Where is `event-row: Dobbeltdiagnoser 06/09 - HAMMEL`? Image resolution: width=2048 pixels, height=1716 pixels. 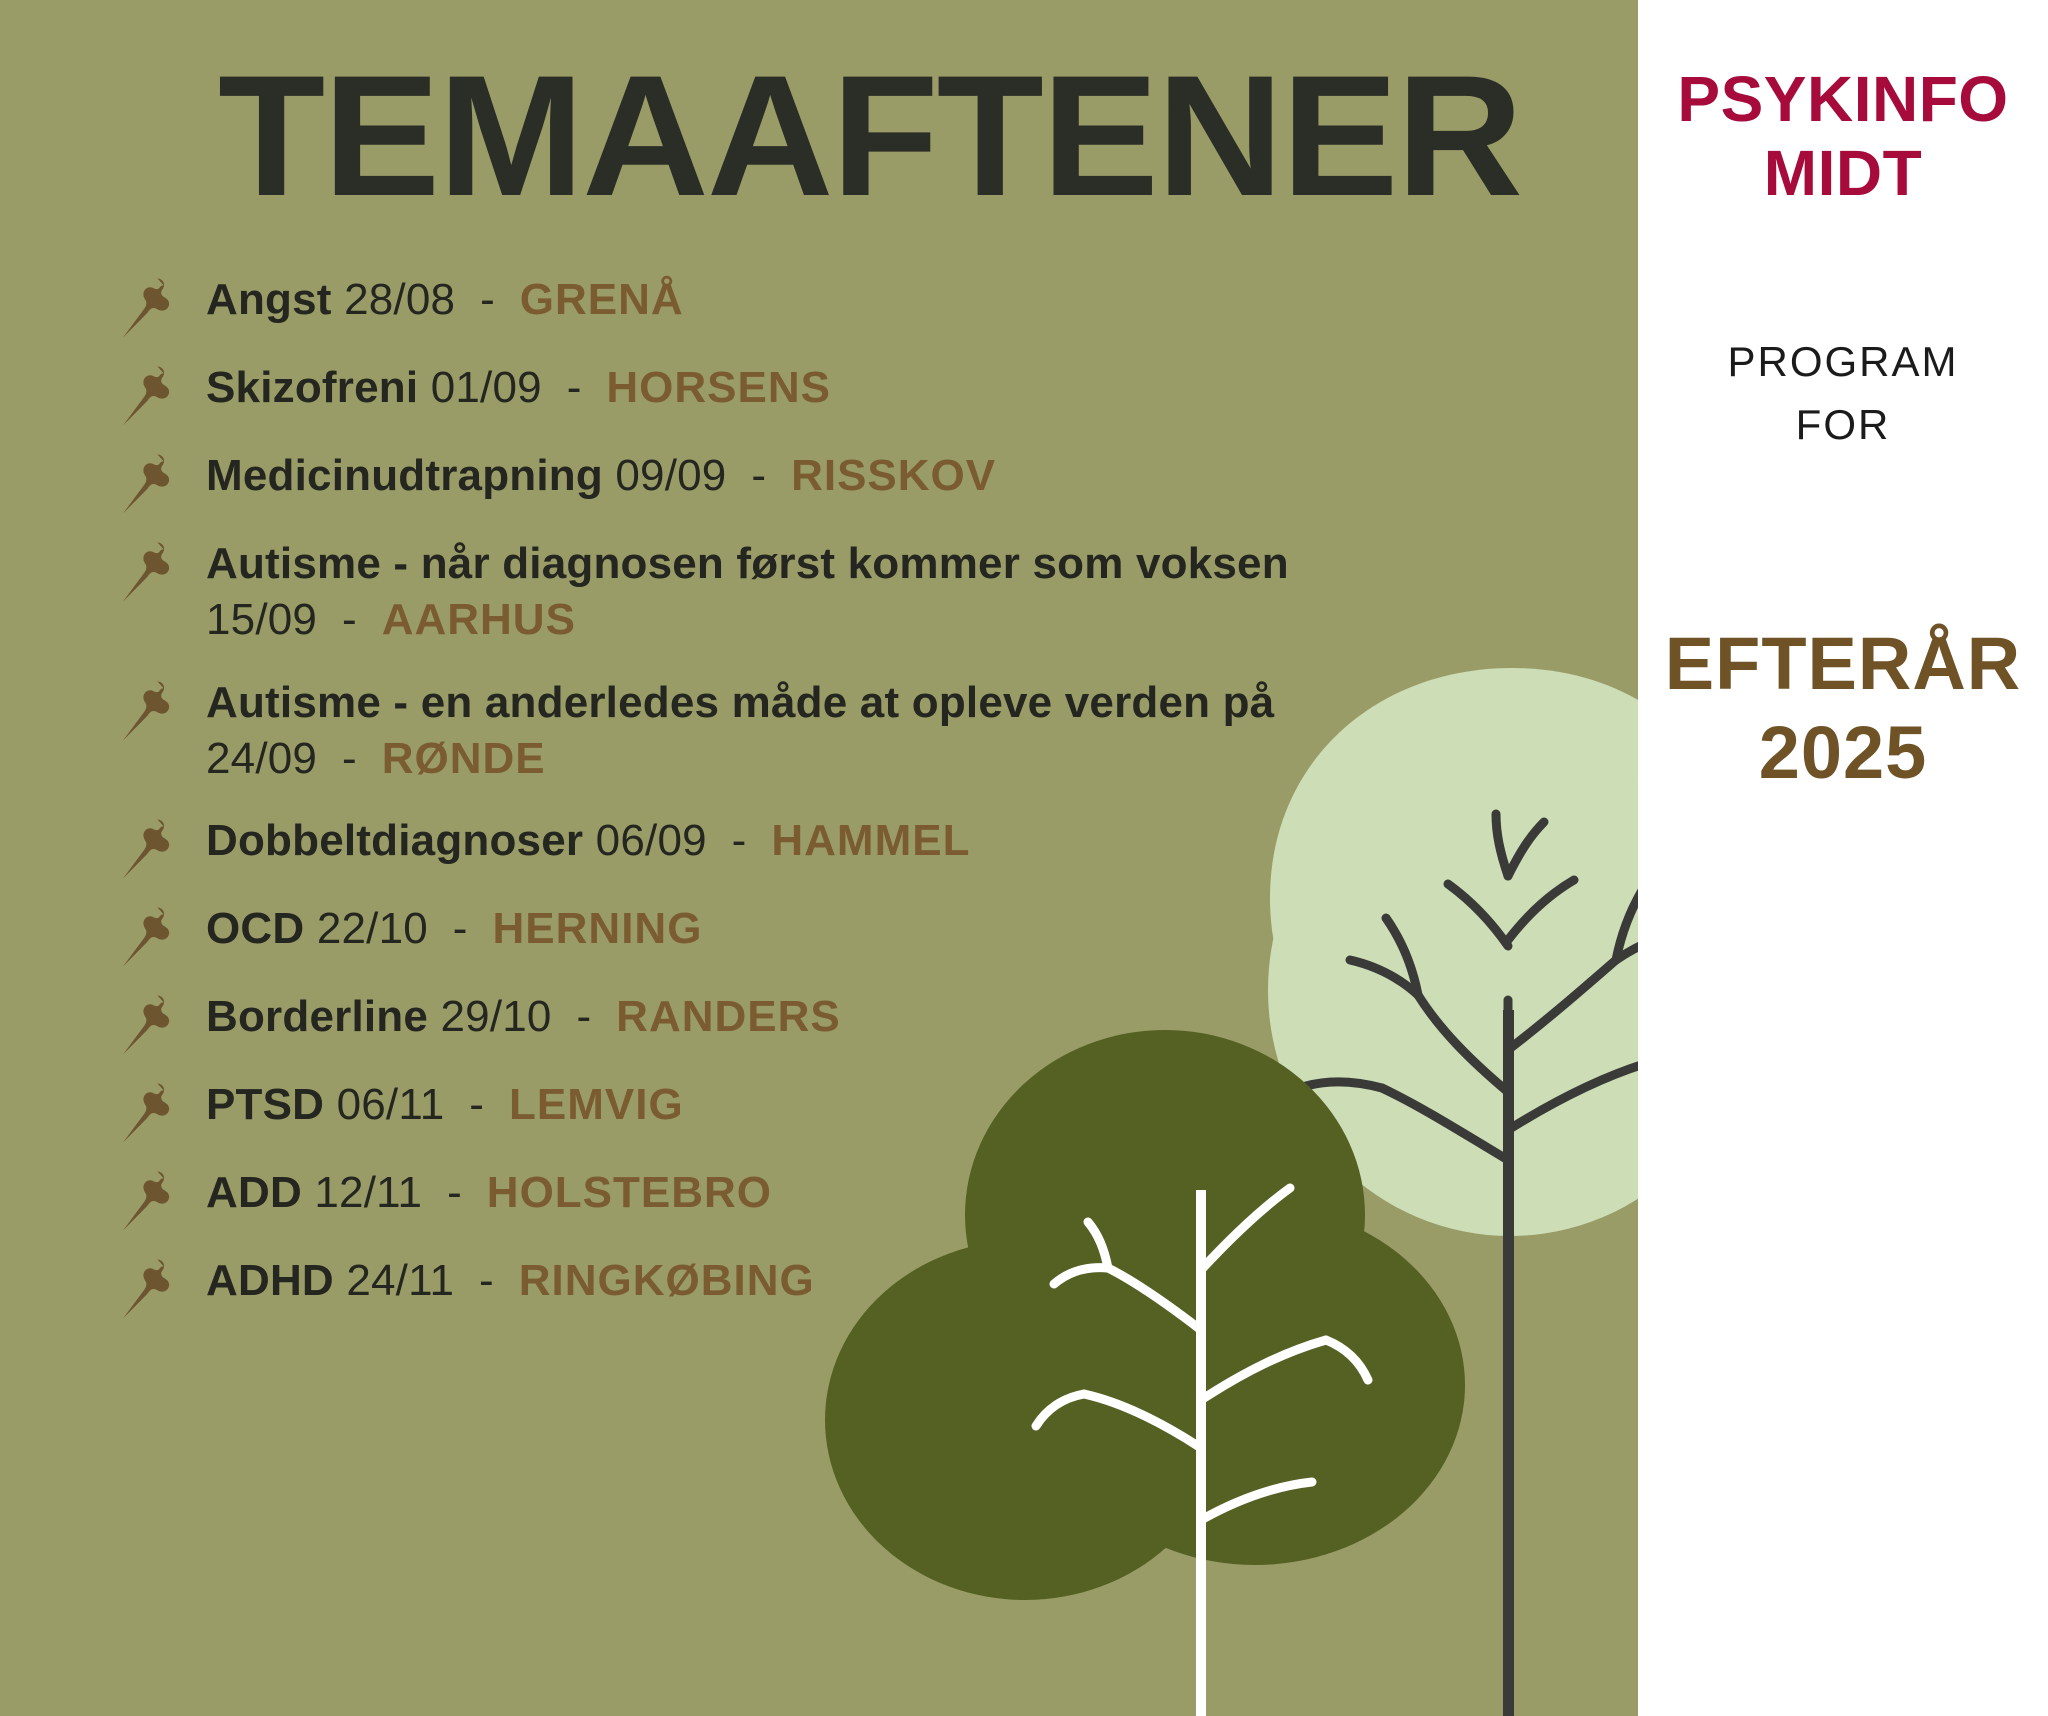
event-row: Dobbeltdiagnoser 06/09 - HAMMEL is located at coordinates (828, 846).